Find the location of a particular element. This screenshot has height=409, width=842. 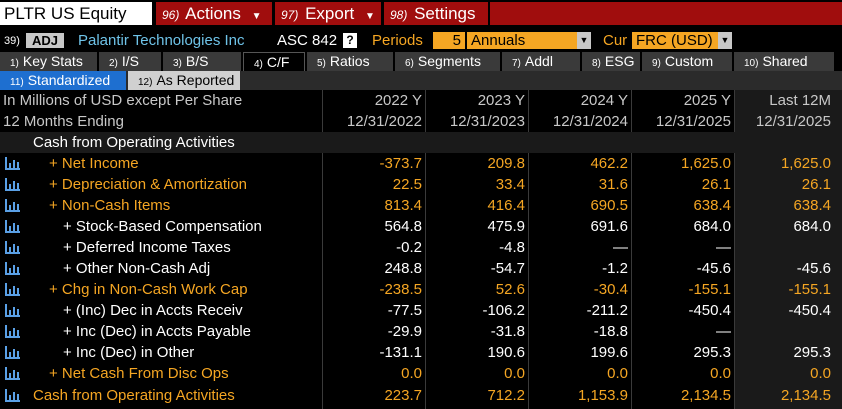

column-year: 2022 Y is located at coordinates (398, 100).